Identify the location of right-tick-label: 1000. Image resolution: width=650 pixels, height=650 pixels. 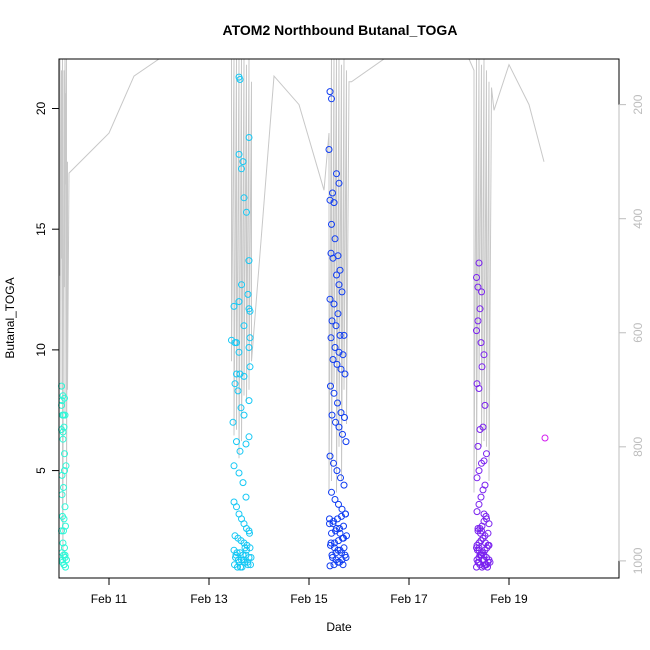
(638, 560).